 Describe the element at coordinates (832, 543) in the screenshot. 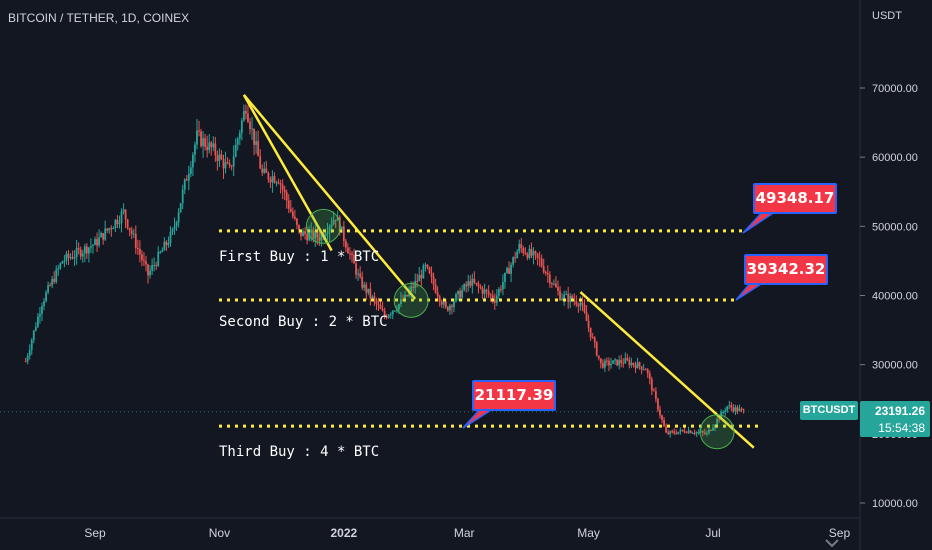

I see `scroll-down-icon` at that location.